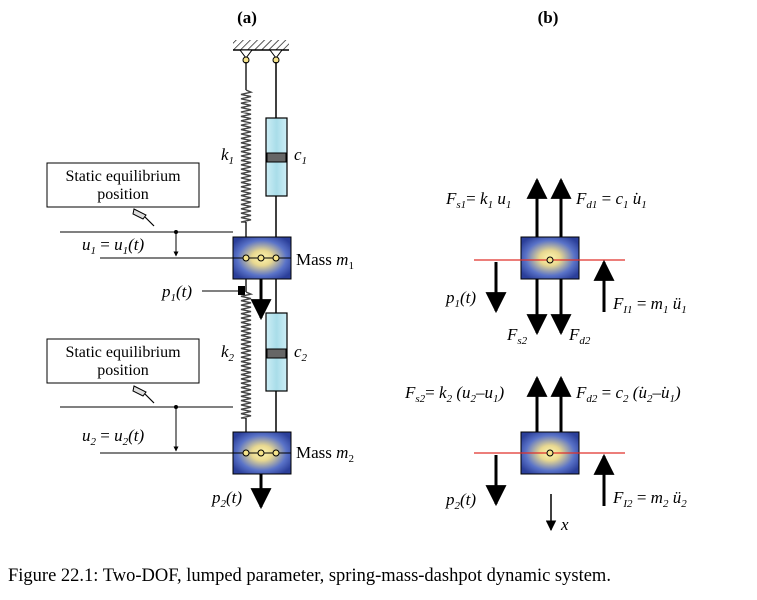  Describe the element at coordinates (113, 437) in the screenshot. I see `u2-label: u2 = u2(t)` at that location.